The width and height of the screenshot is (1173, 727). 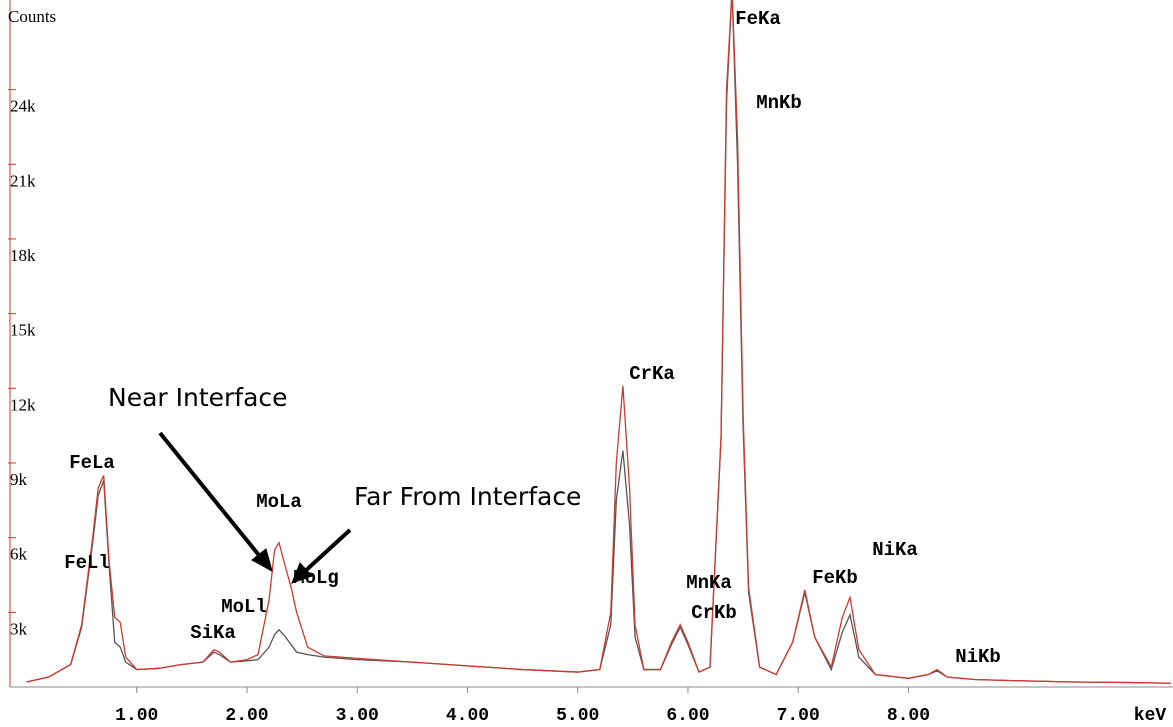 What do you see at coordinates (357, 716) in the screenshot?
I see `x-tick-label: 3.00` at bounding box center [357, 716].